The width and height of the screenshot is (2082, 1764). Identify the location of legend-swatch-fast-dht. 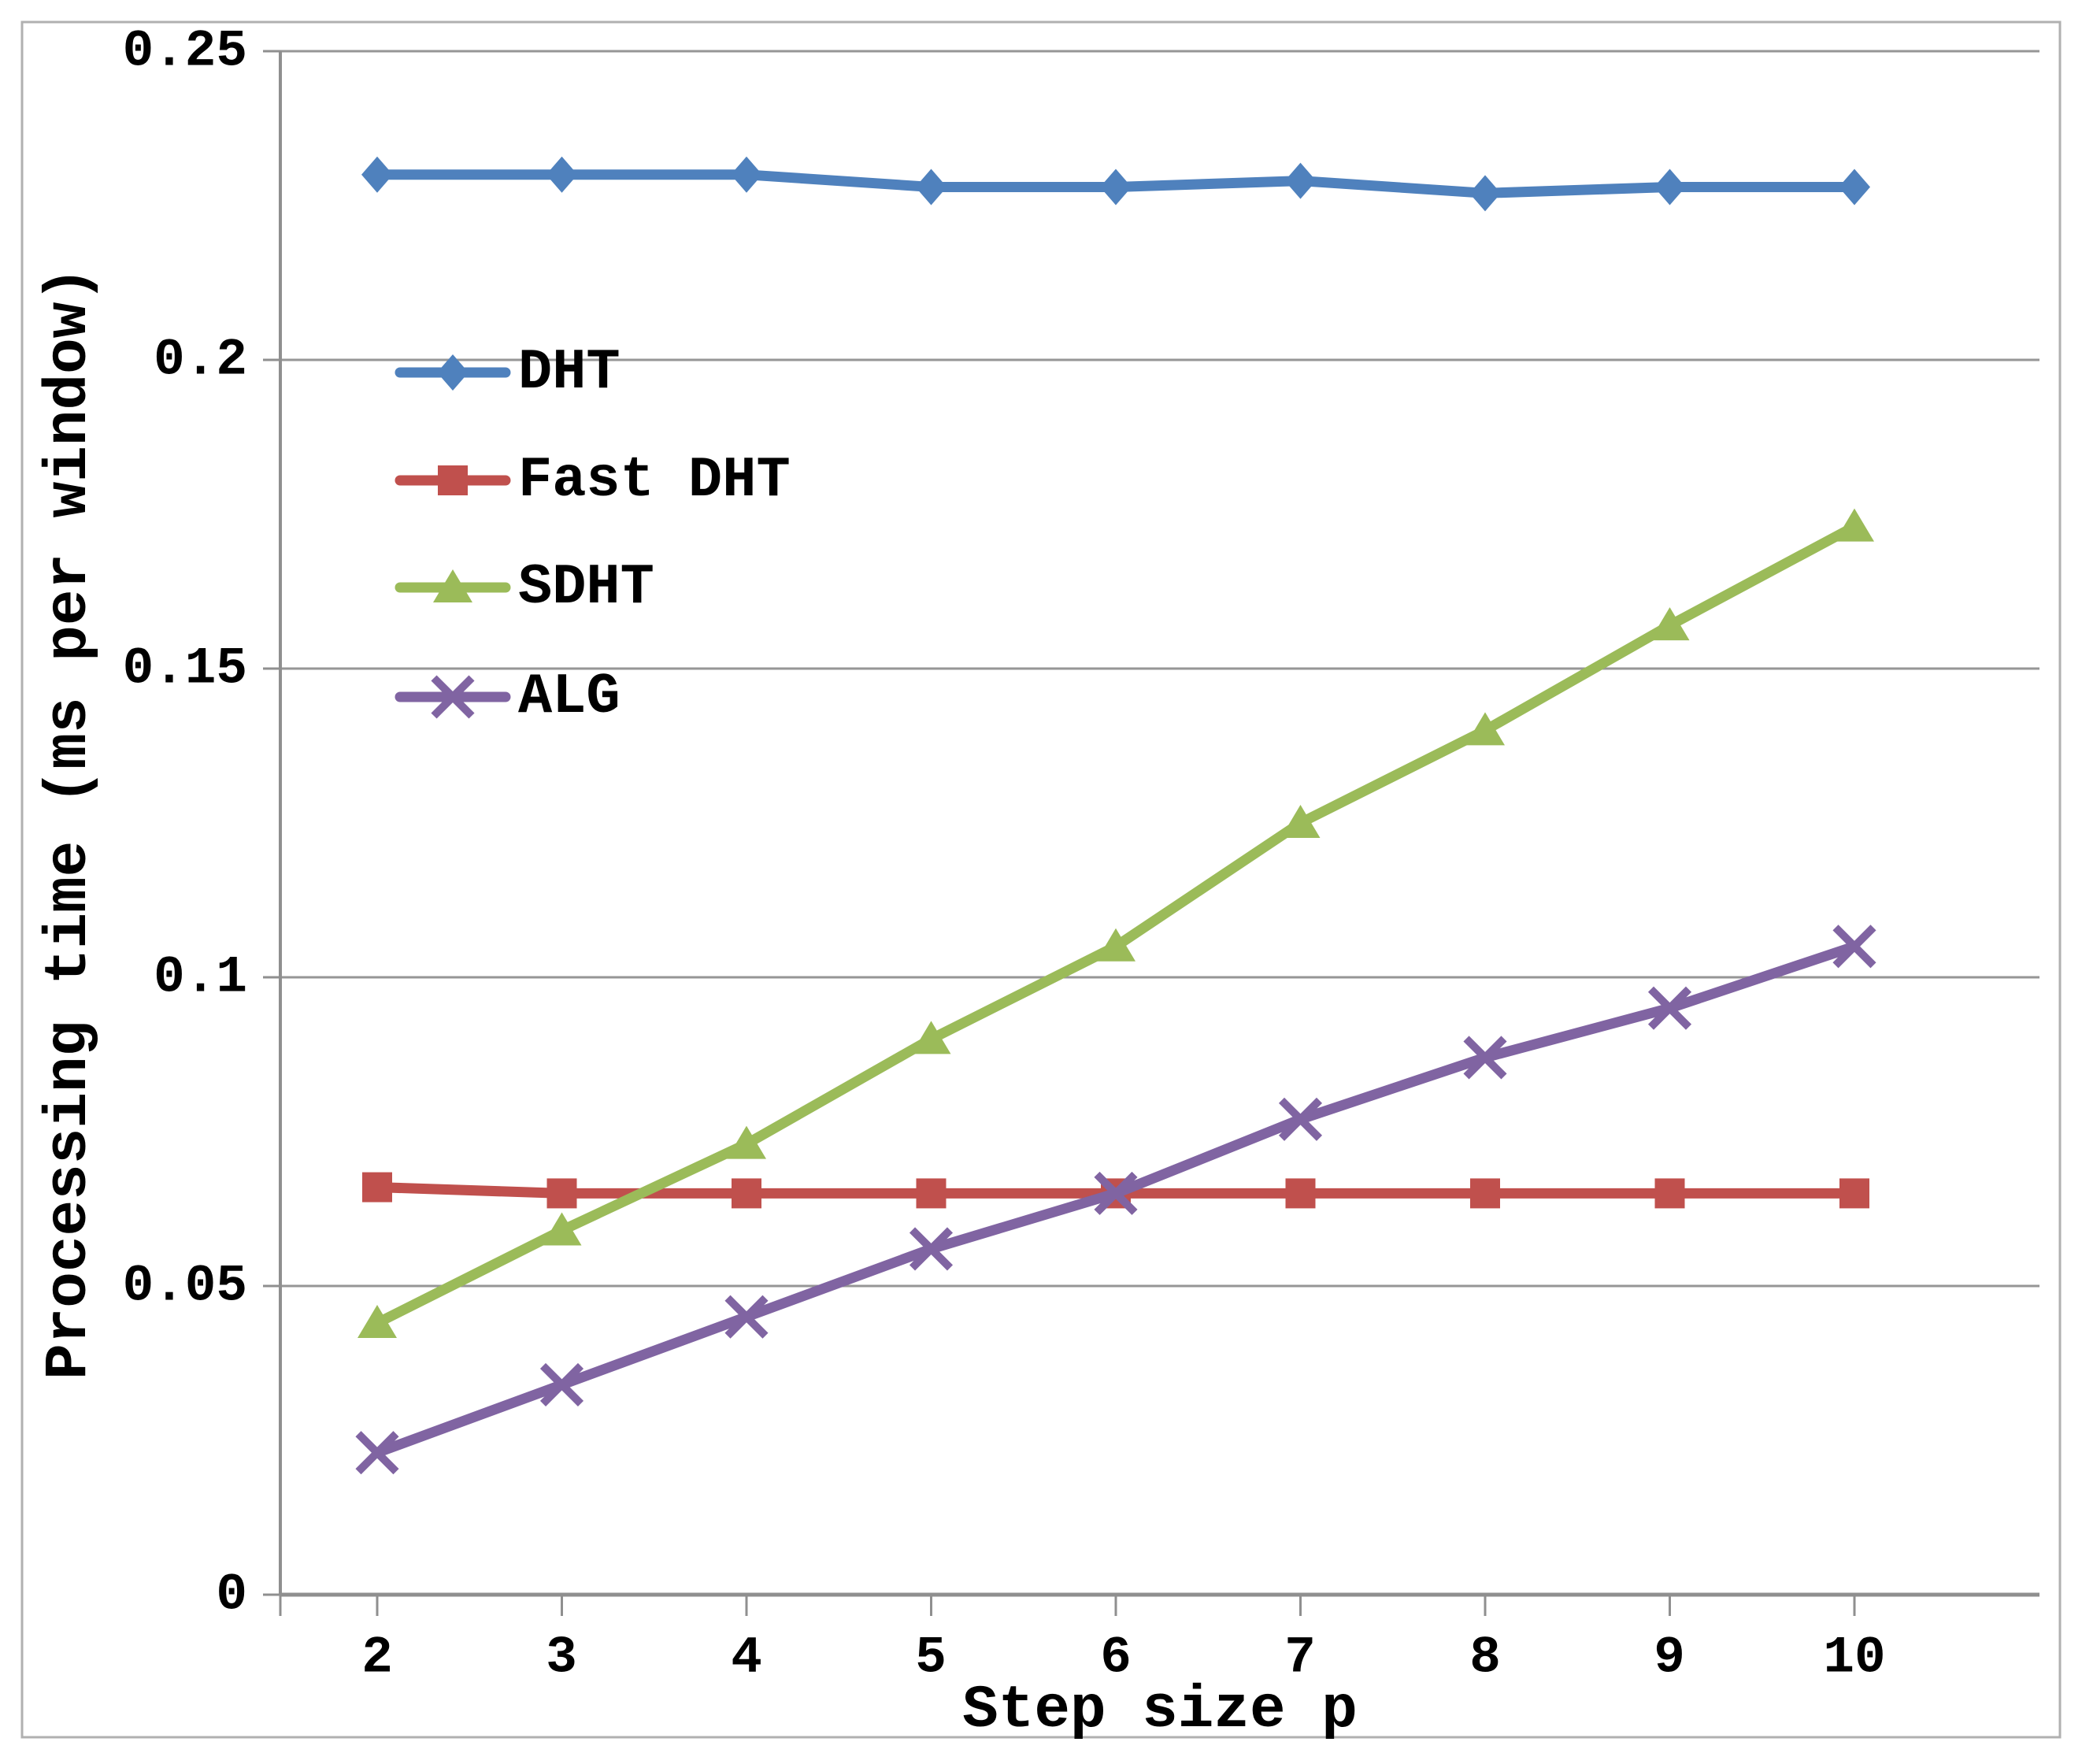
(453, 480).